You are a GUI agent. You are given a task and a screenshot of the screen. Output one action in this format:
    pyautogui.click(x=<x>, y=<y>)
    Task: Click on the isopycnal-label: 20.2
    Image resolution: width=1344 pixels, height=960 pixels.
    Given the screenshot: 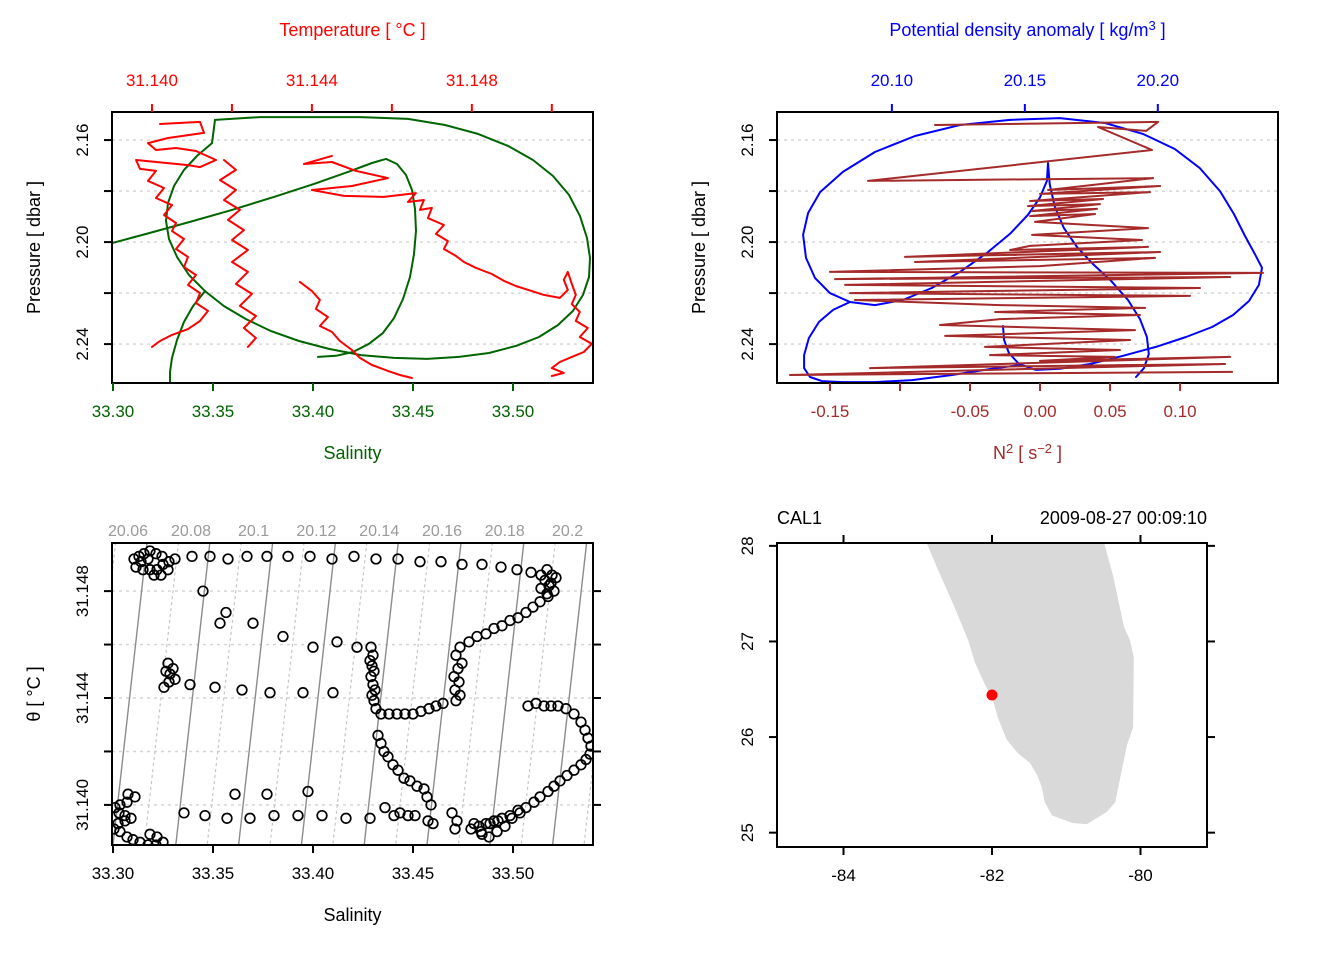 What is the action you would take?
    pyautogui.click(x=567, y=531)
    